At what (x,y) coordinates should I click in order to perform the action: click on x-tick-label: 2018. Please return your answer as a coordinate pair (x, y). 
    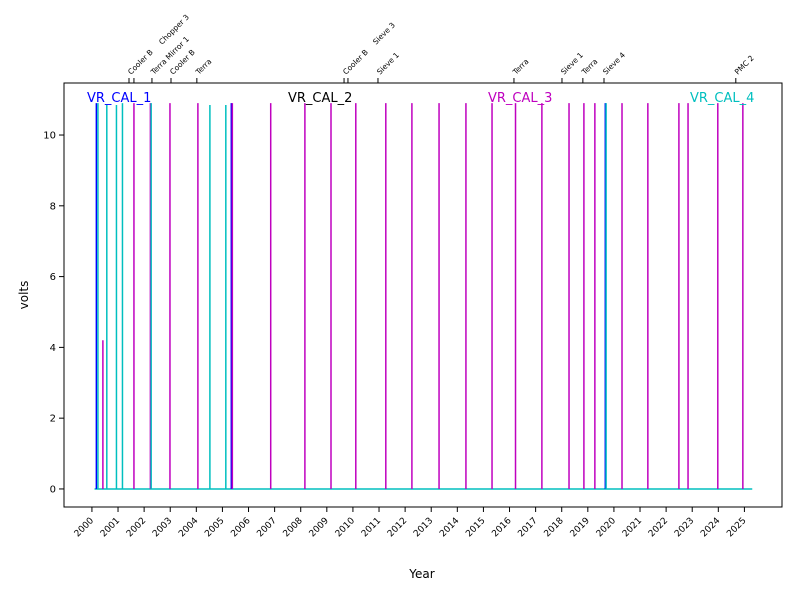
    Looking at the image, I should click on (554, 527).